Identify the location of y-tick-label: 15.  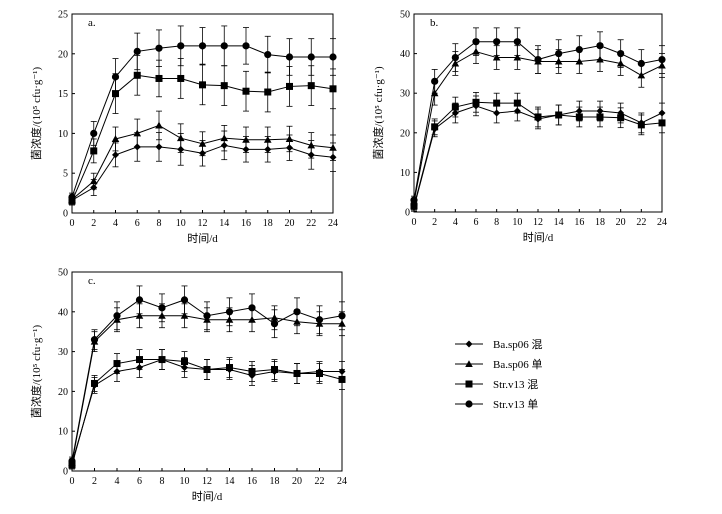
(63, 94).